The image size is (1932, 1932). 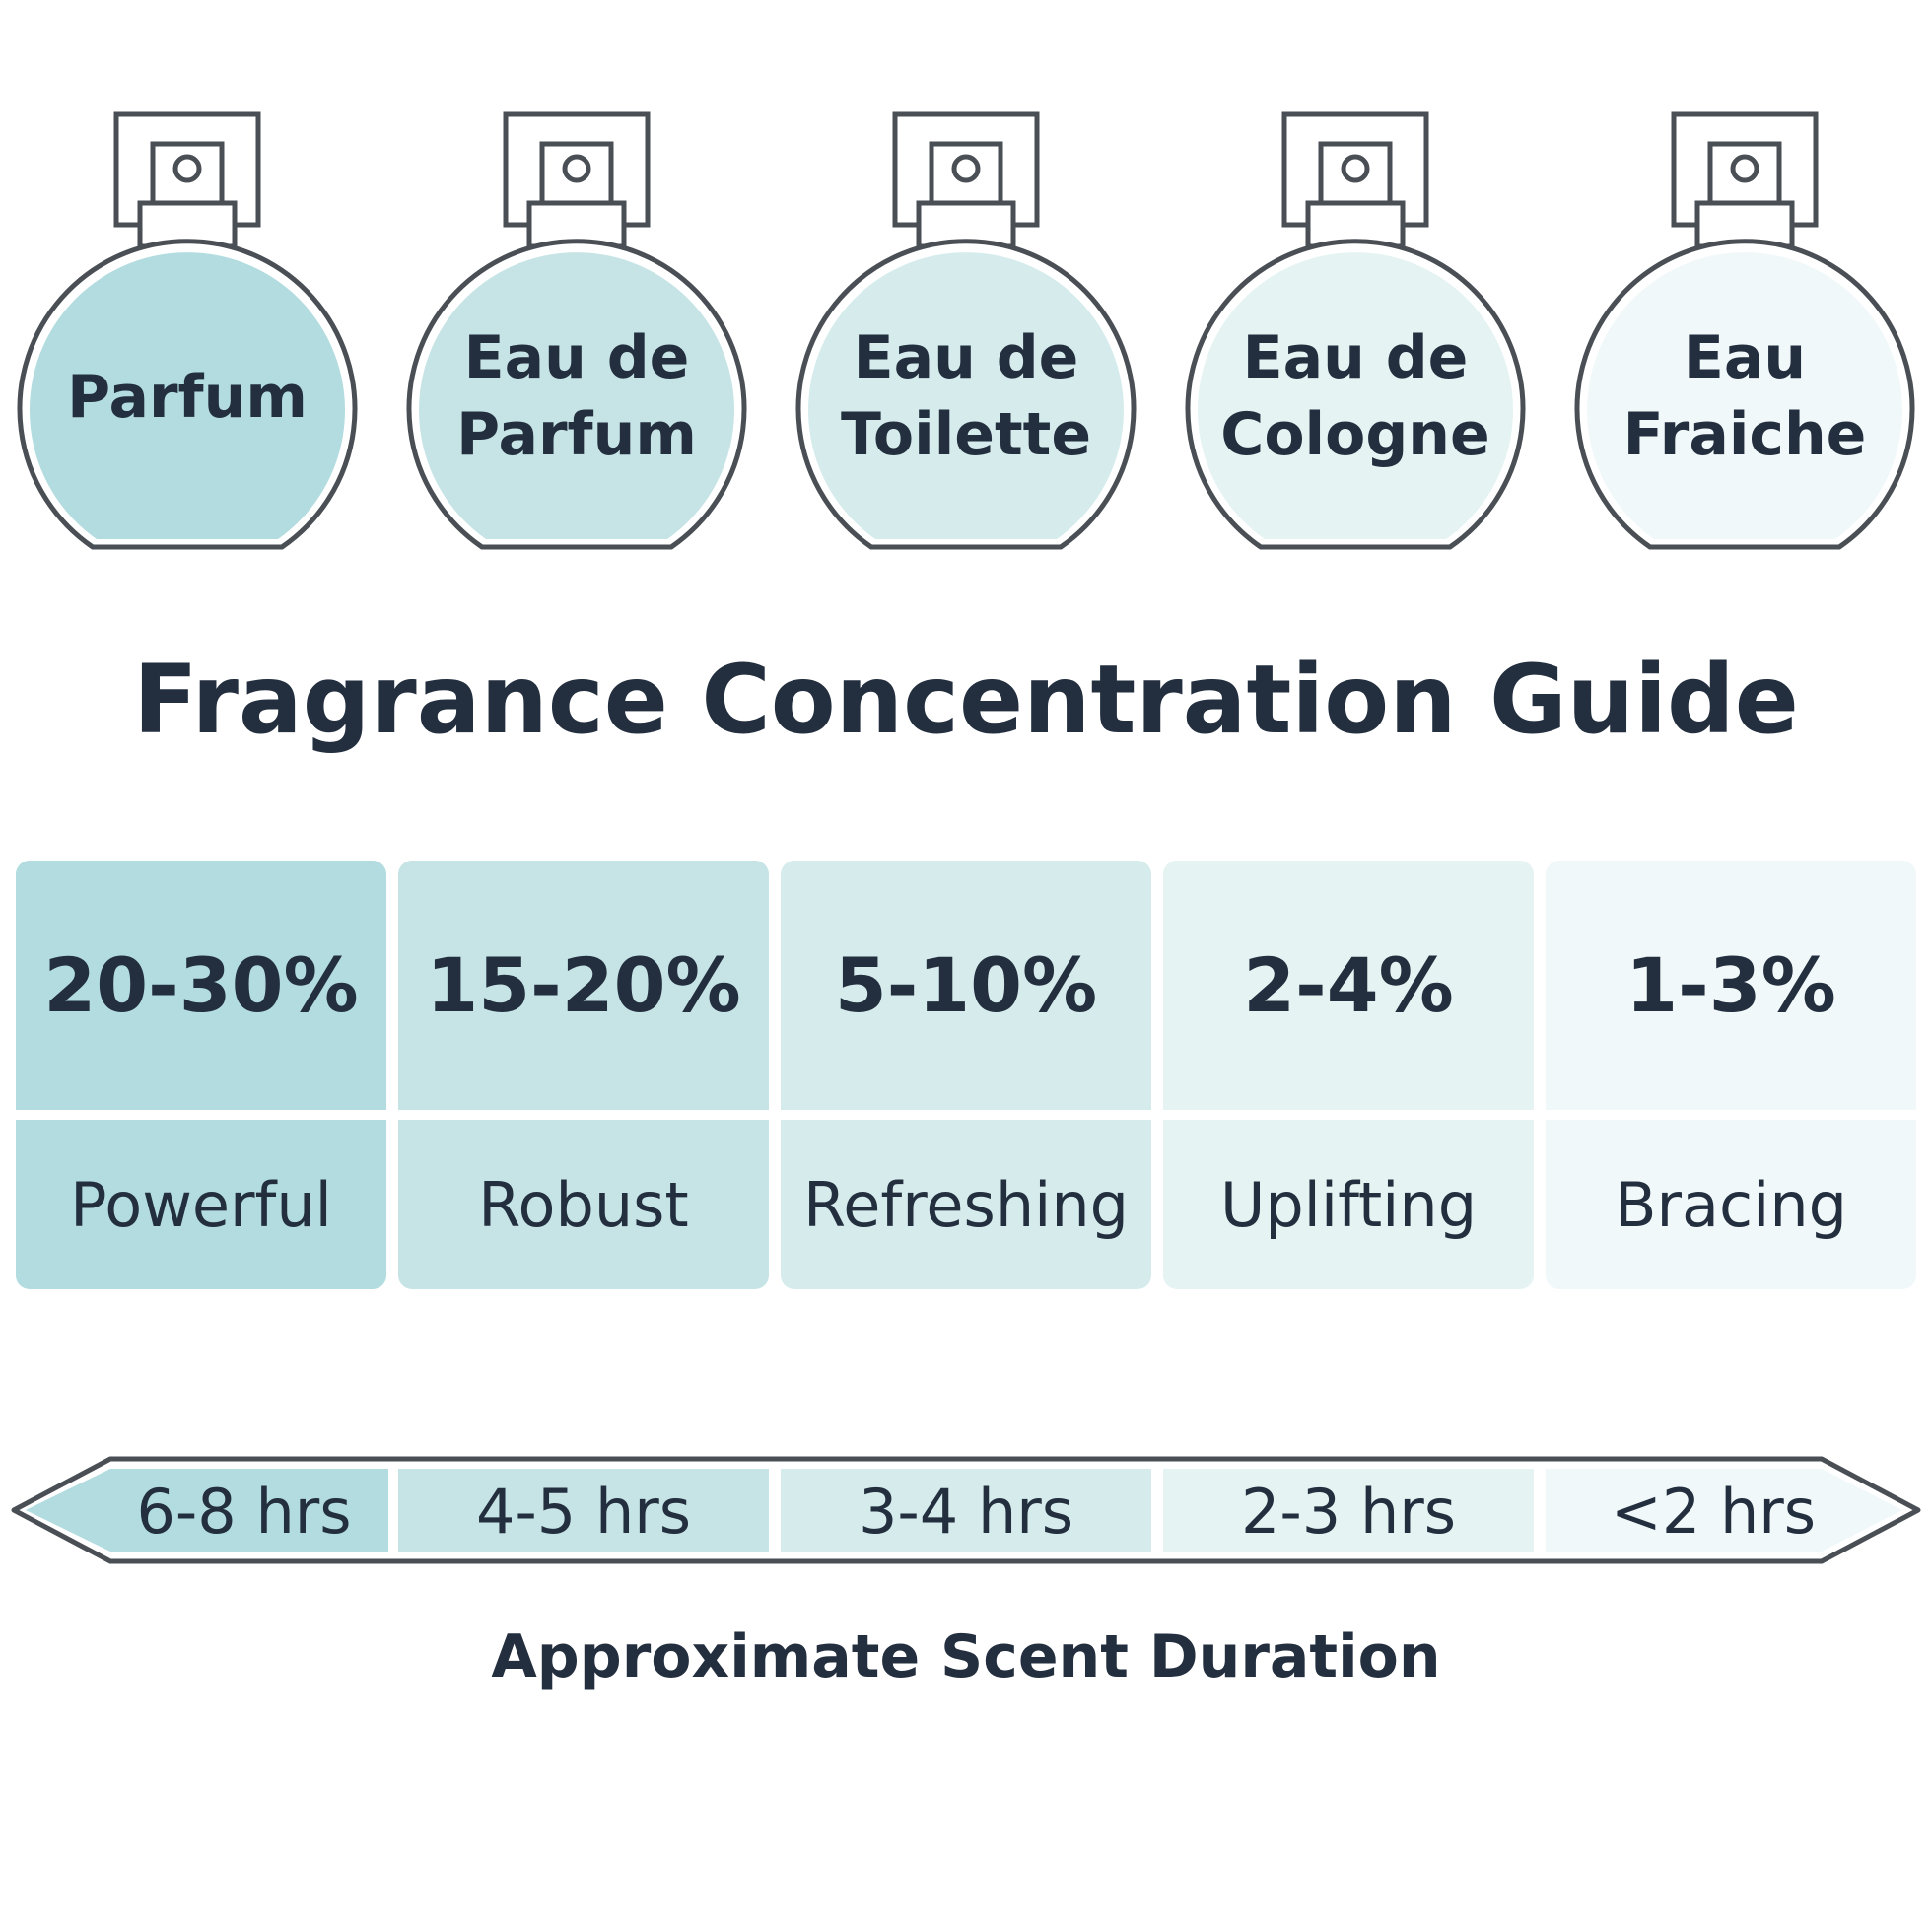 I want to click on bottle-eau-de-toilette, so click(x=966, y=331).